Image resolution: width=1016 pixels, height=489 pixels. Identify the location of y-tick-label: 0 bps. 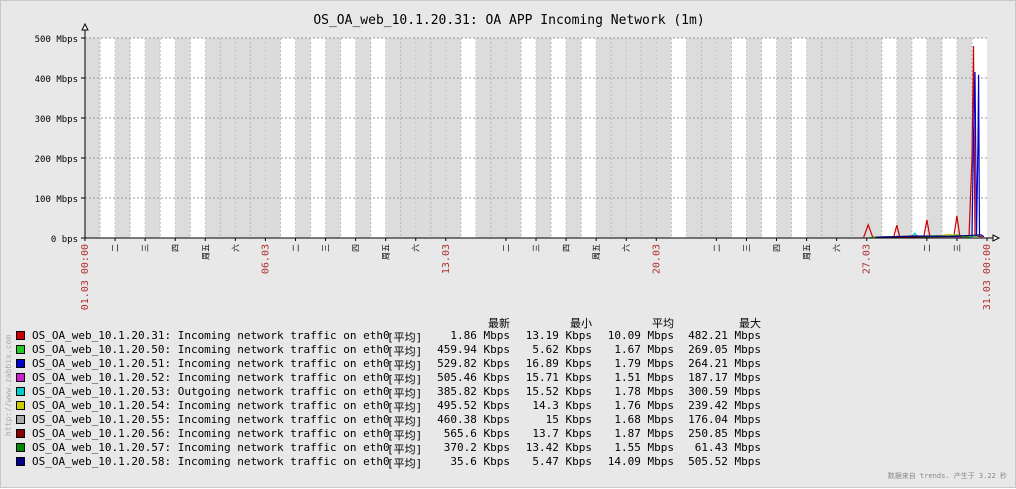
(64, 240).